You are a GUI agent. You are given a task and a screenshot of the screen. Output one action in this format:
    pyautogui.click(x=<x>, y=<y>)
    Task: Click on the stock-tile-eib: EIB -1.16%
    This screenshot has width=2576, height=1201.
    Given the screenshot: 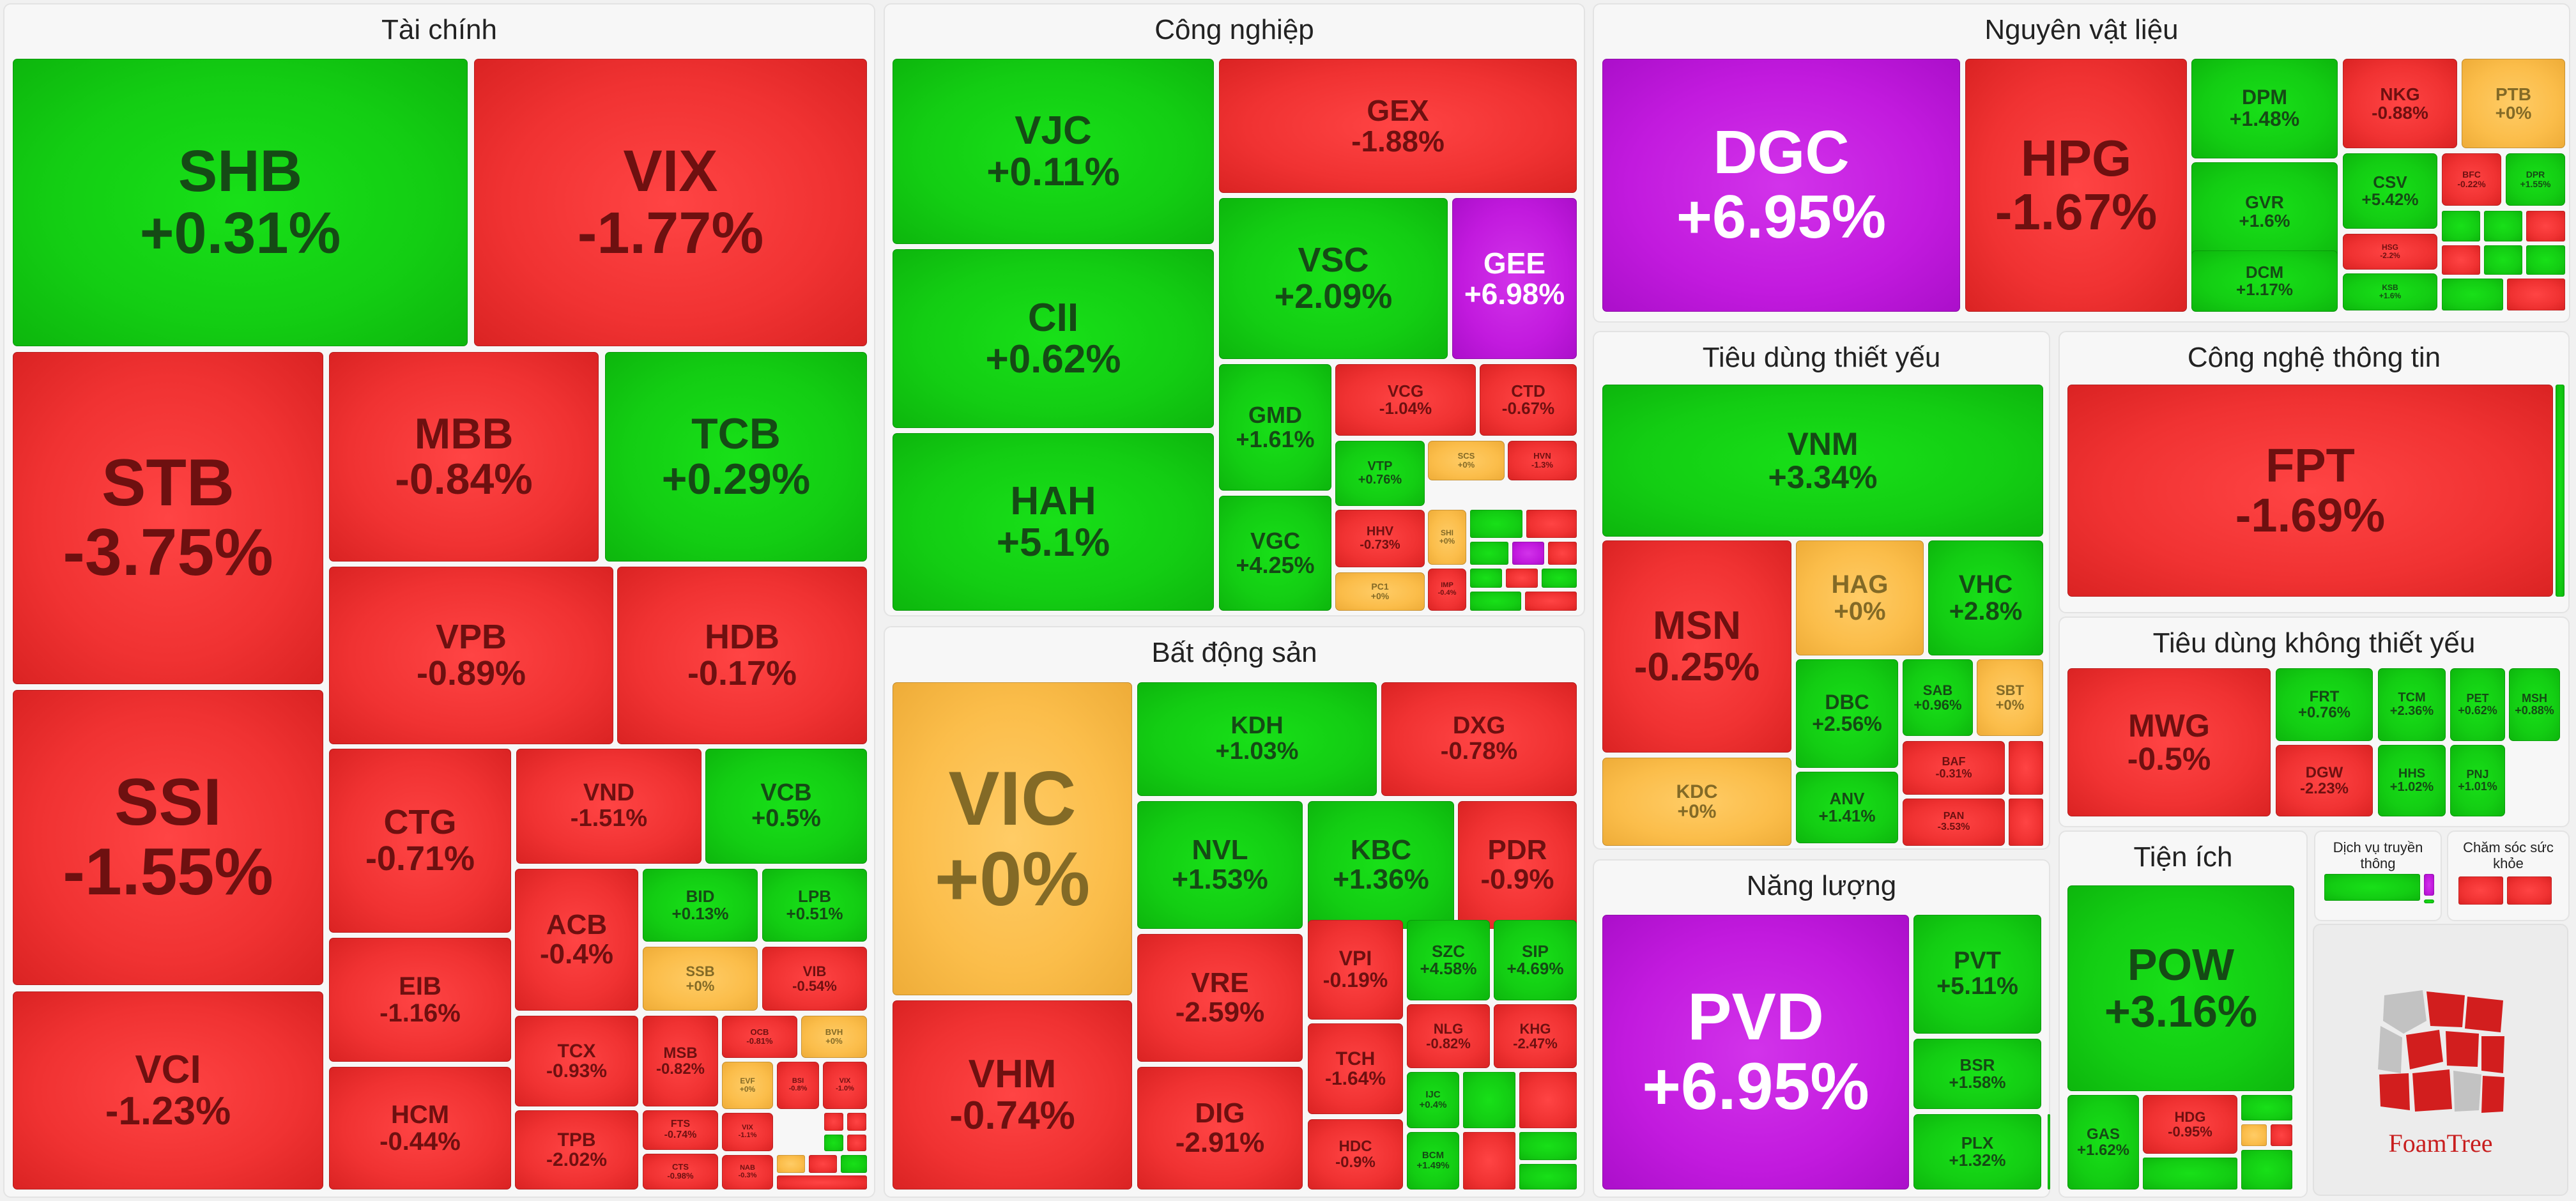 What is the action you would take?
    pyautogui.click(x=420, y=1000)
    